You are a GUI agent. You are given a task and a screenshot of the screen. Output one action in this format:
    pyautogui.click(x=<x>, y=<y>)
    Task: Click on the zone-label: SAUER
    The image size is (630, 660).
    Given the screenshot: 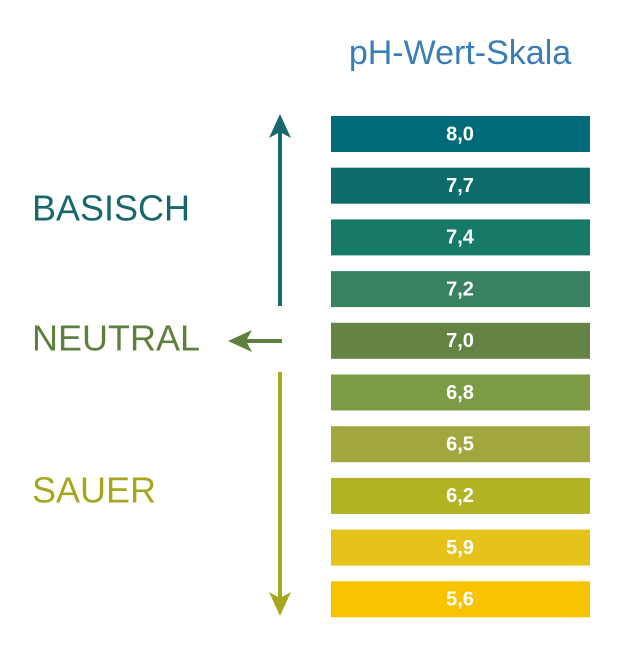 What is the action you would take?
    pyautogui.click(x=94, y=490)
    